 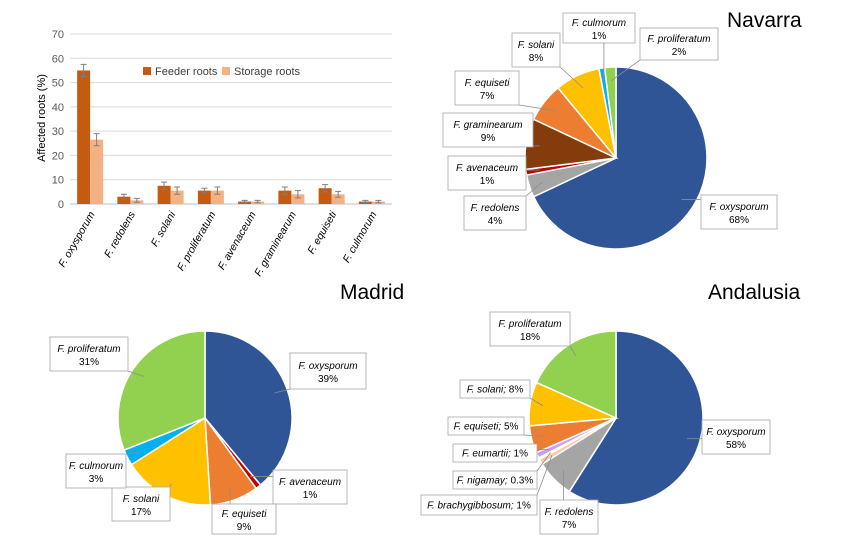 I want to click on bar-chart-ylabel: Affected roots (%), so click(x=42, y=118).